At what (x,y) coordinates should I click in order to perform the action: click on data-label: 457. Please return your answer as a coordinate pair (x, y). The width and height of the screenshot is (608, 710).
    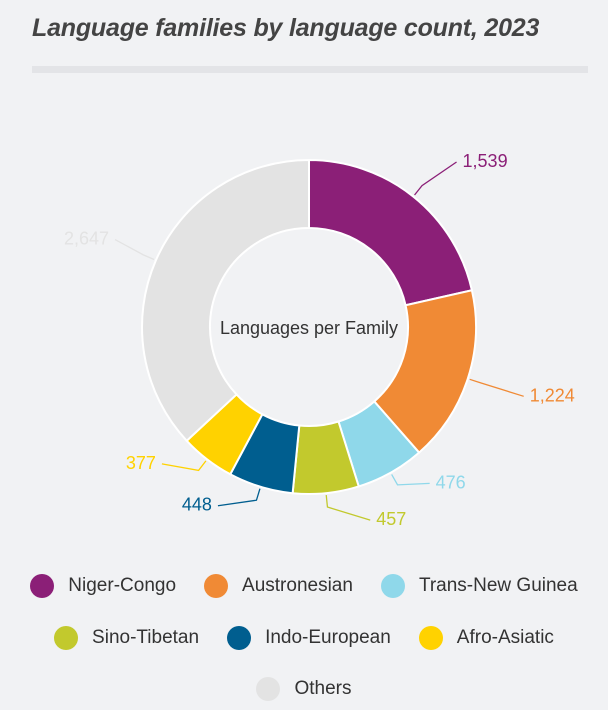
    Looking at the image, I should click on (391, 519).